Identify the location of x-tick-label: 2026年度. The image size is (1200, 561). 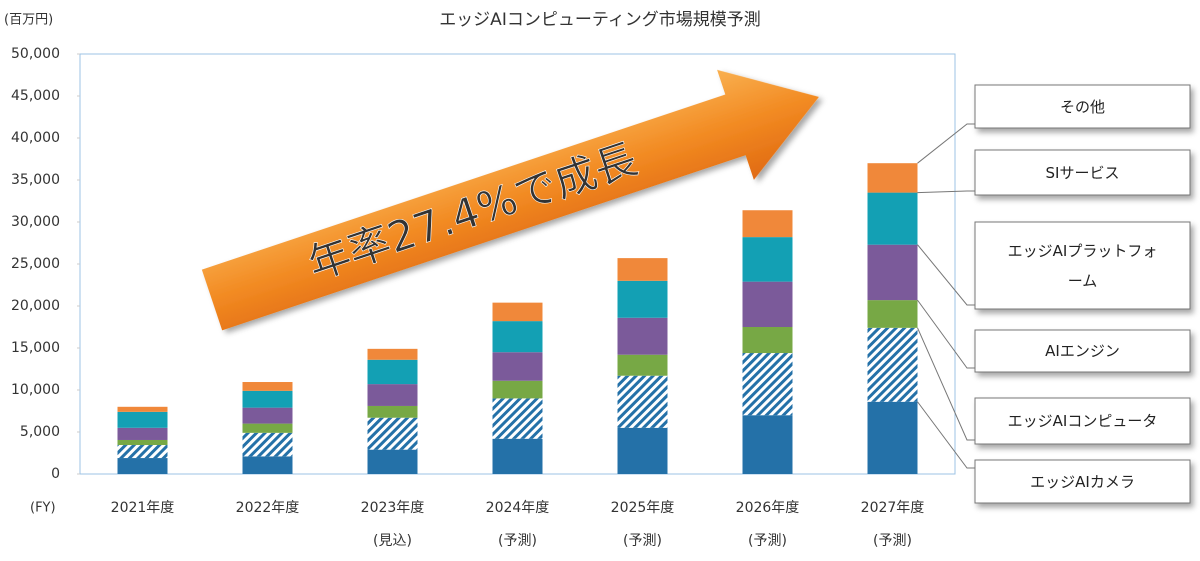
(768, 508).